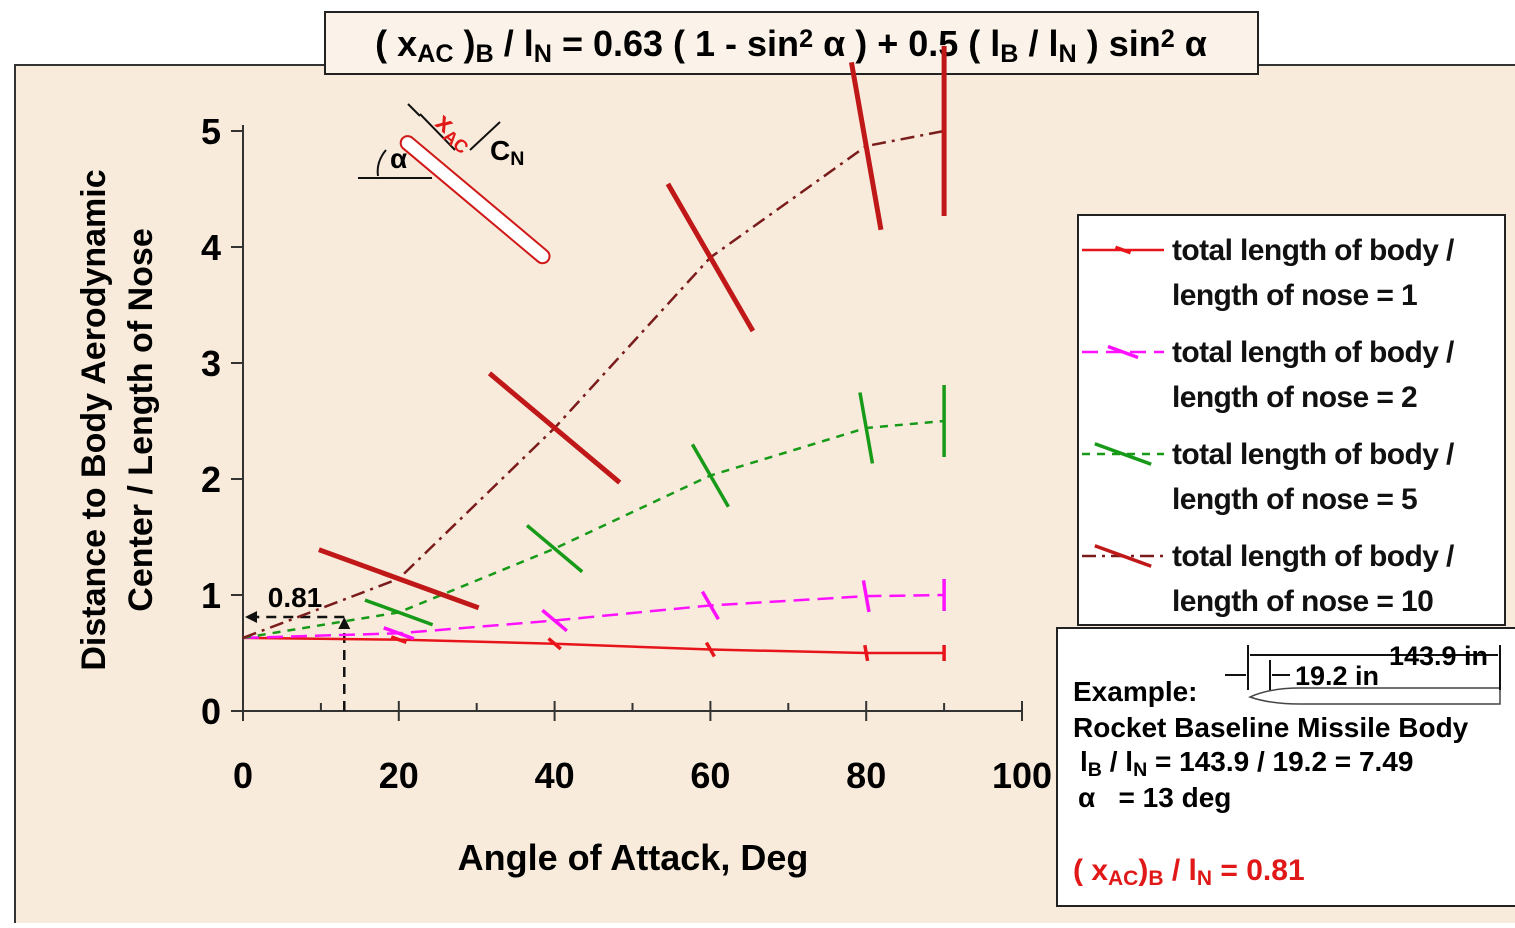 The image size is (1515, 928). Describe the element at coordinates (211, 363) in the screenshot. I see `y-tick-label: 3` at that location.